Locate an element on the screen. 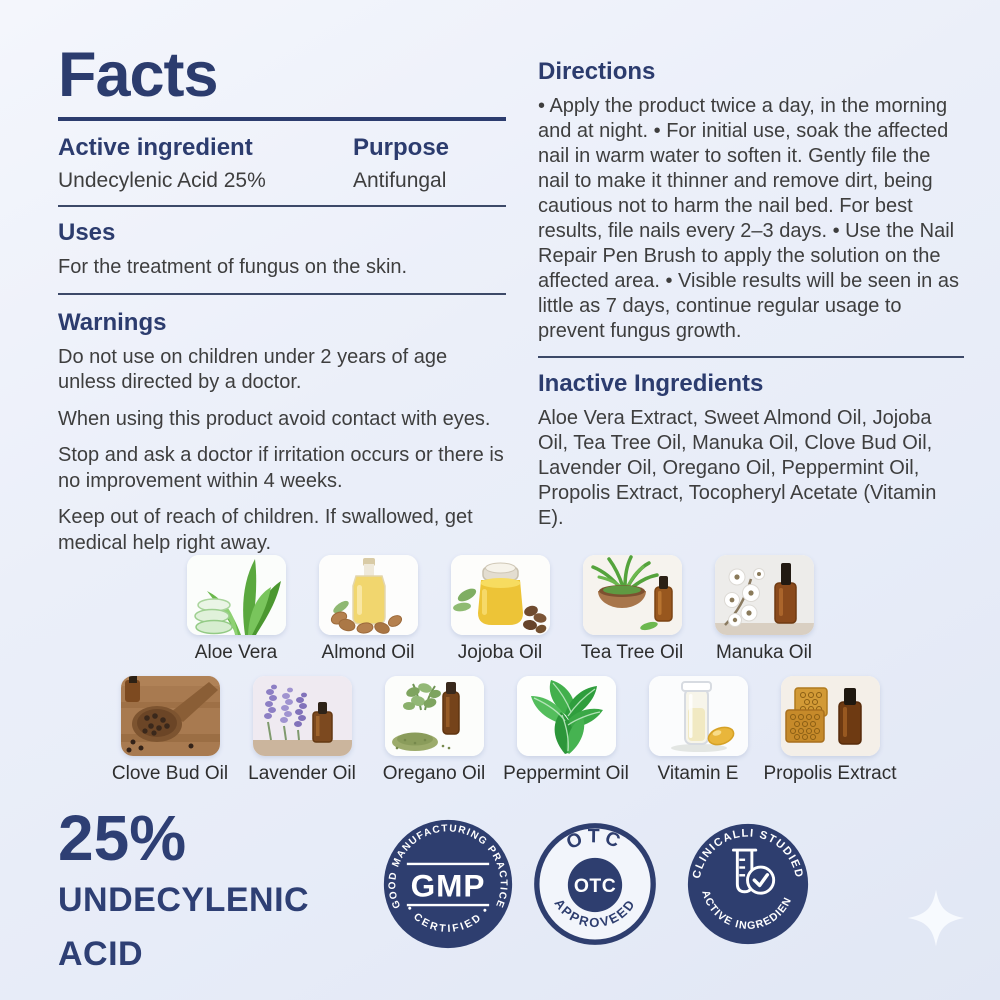  otc-center-text: OTC is located at coordinates (595, 886).